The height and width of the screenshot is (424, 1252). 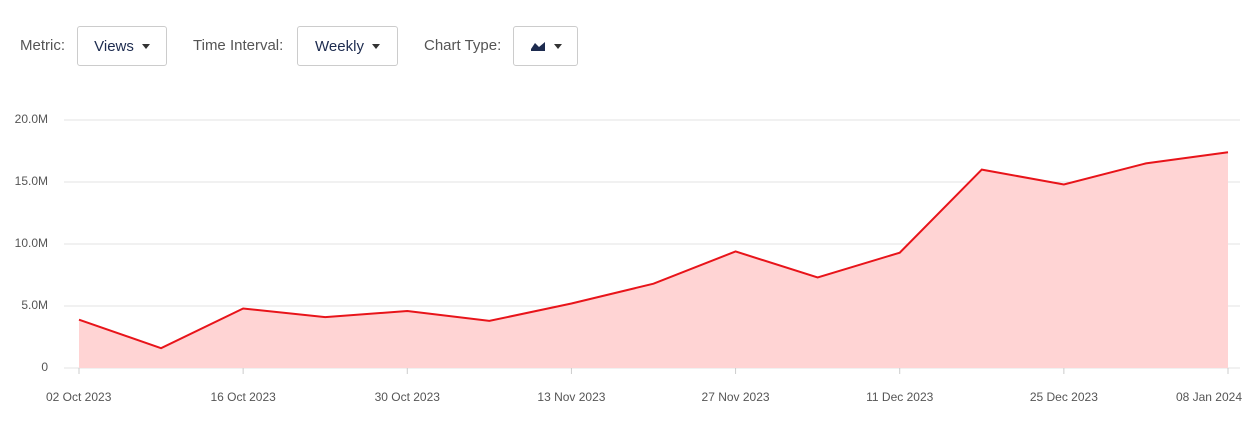 I want to click on chart-type-label: Chart Type:, so click(x=463, y=45).